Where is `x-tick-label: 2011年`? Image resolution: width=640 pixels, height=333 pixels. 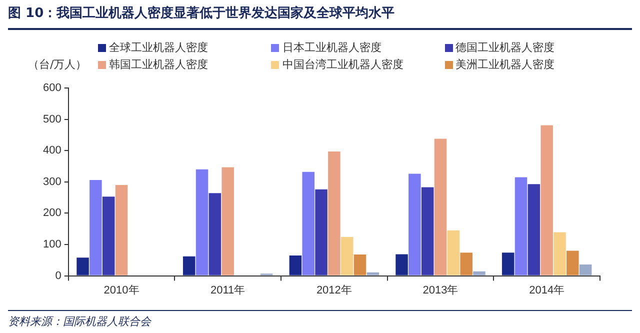
x-tick-label: 2011年 is located at coordinates (228, 290).